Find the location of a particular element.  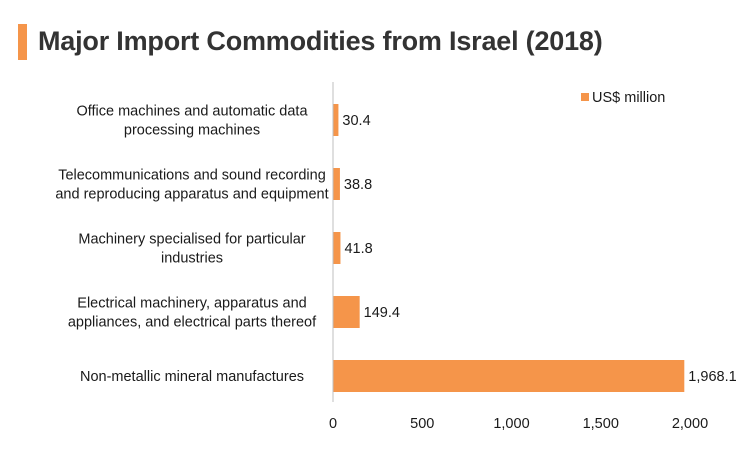

category-label: Non-metallic mineral manufactures is located at coordinates (192, 377).